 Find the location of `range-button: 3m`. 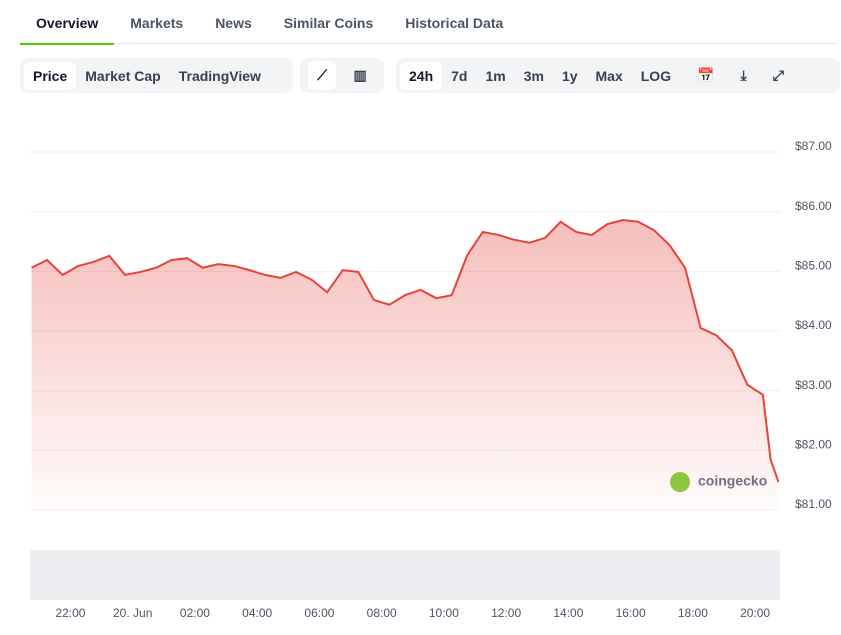

range-button: 3m is located at coordinates (533, 75).